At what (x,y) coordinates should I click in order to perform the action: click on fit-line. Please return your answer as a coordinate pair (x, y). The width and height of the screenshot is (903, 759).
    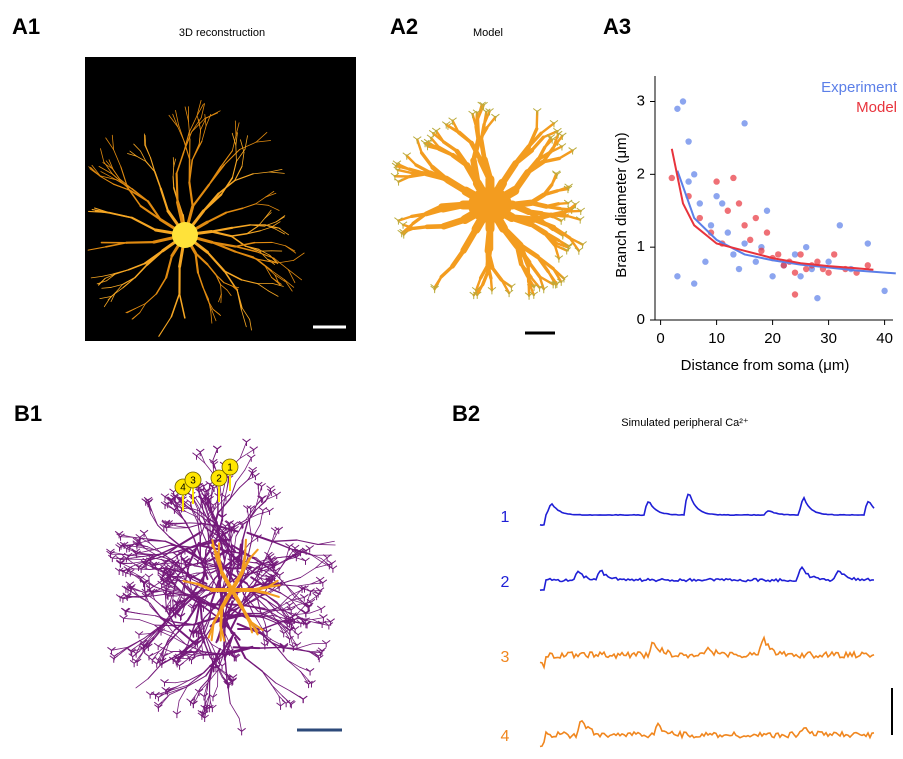
    Looking at the image, I should click on (786, 222).